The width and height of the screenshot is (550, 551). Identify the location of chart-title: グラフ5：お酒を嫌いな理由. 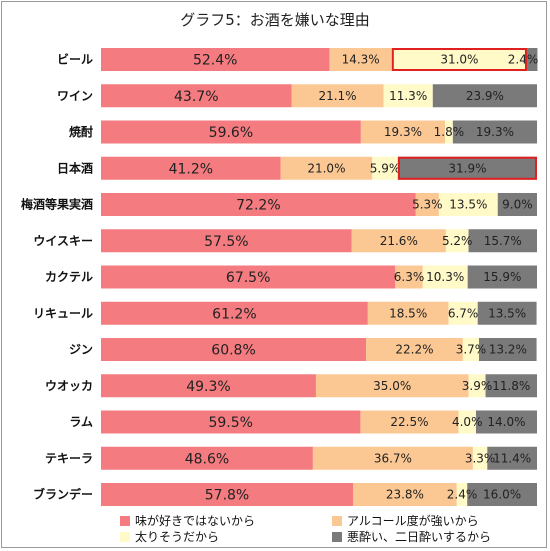
(275, 20).